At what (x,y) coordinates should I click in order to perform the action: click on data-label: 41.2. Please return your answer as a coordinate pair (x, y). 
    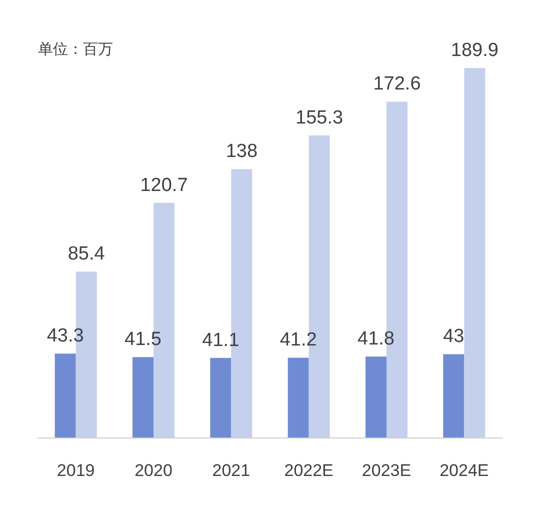
    Looking at the image, I should click on (298, 340).